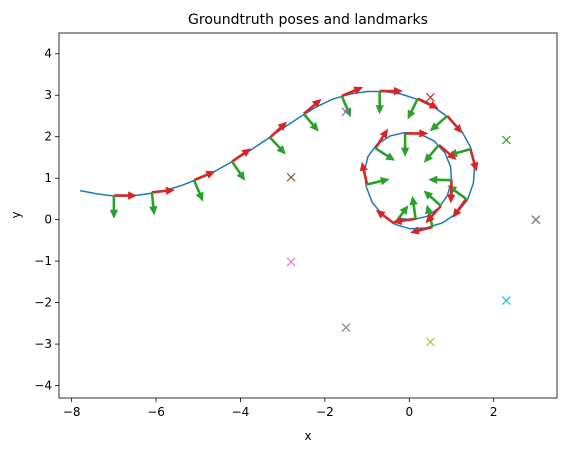 Image resolution: width=565 pixels, height=455 pixels. I want to click on y-tick-label: −2, so click(43, 303).